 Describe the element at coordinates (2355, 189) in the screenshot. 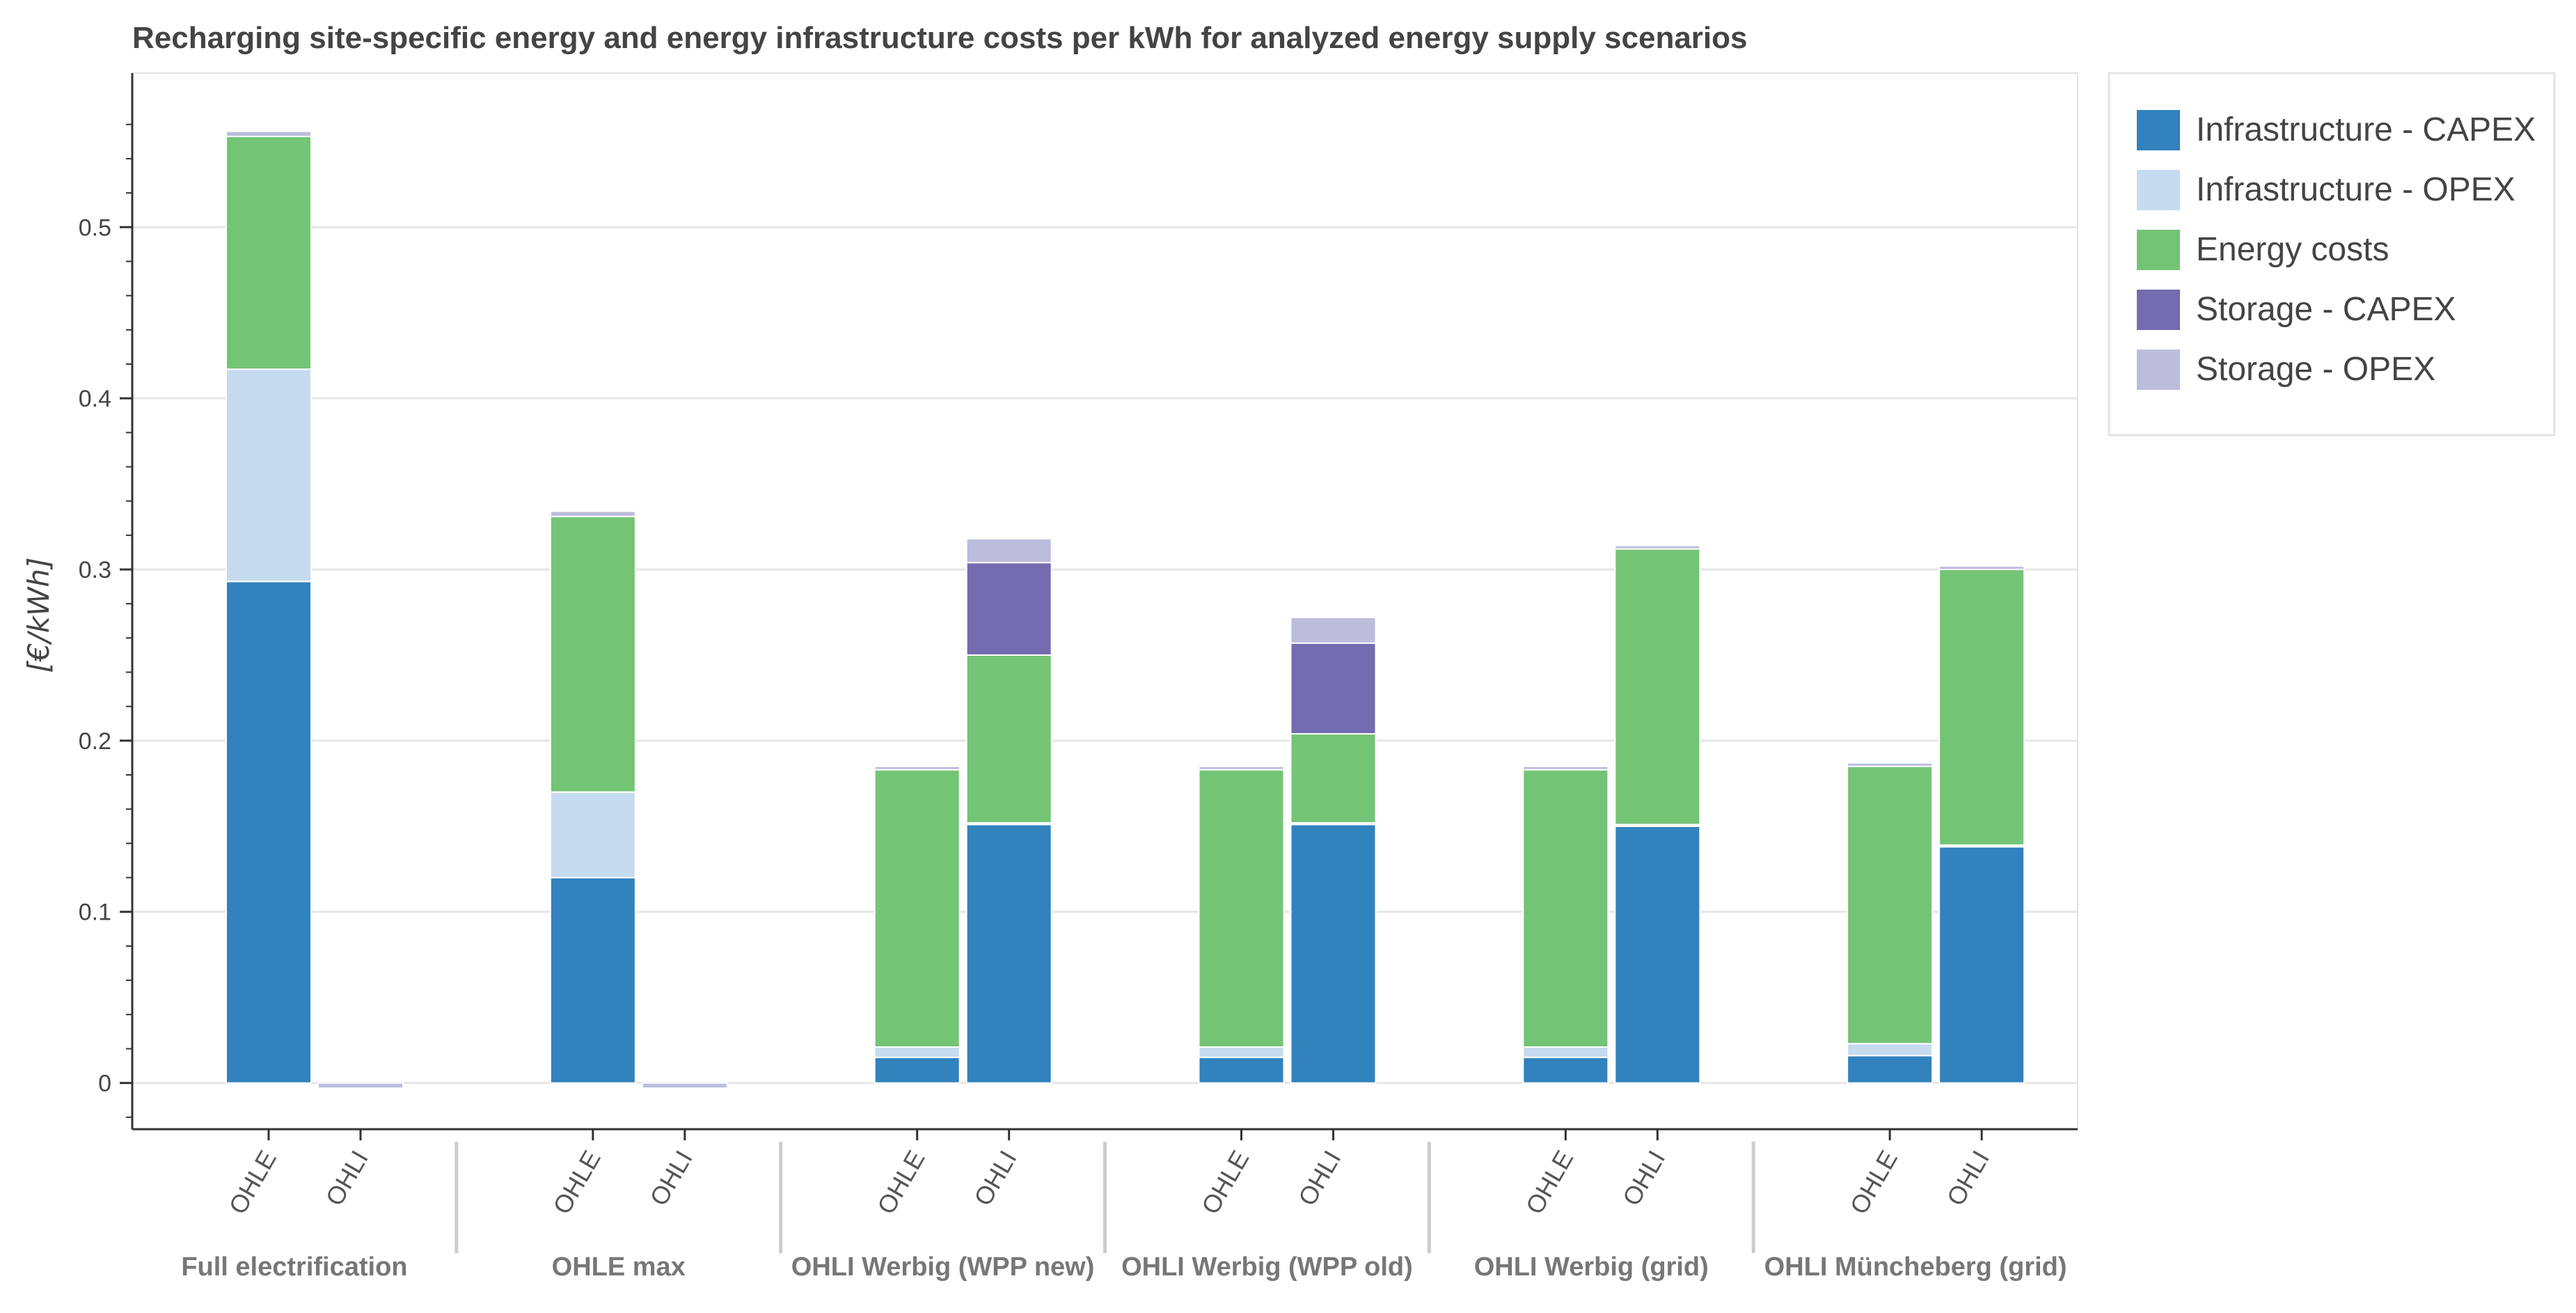

I see `legend-label: Infrastructure - OPEX` at that location.